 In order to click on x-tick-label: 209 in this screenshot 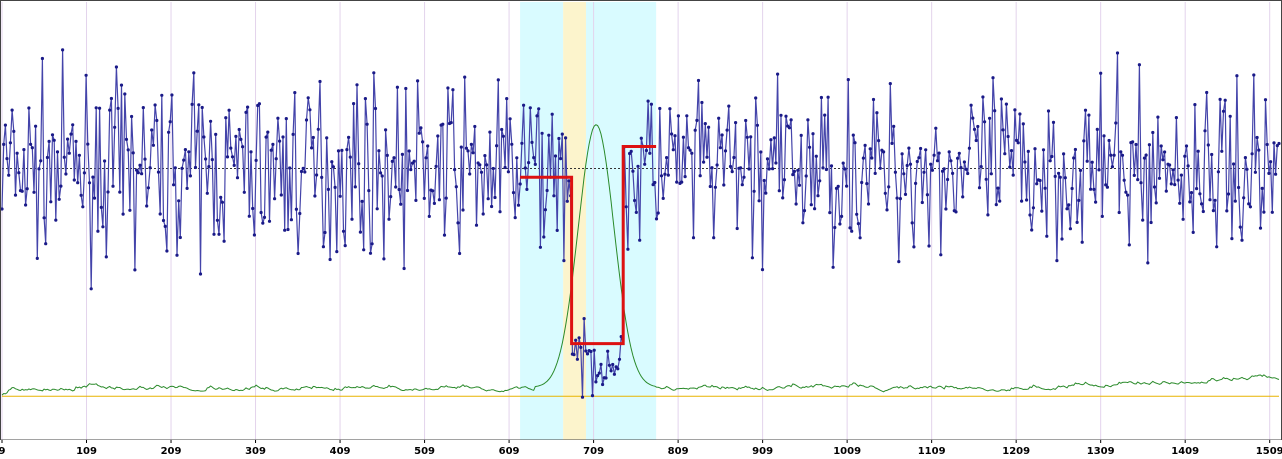, I will do `click(171, 451)`.